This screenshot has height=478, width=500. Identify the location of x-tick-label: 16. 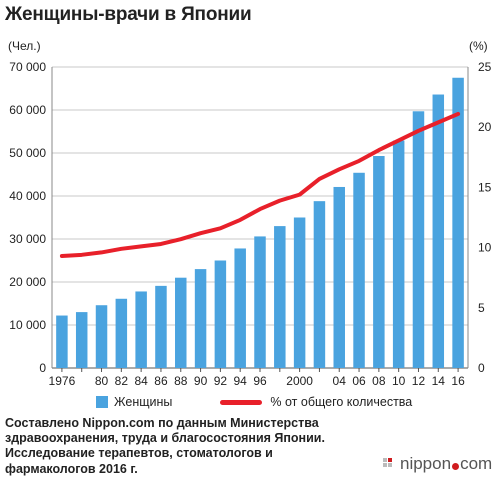
(458, 381).